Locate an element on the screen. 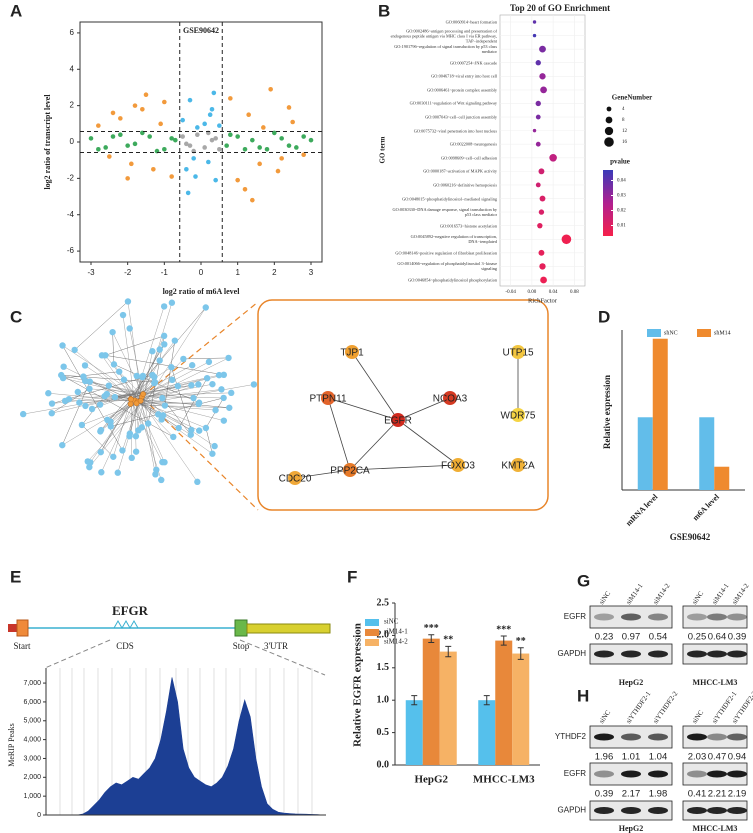  colorbar-label: 0.03 is located at coordinates (621, 196).